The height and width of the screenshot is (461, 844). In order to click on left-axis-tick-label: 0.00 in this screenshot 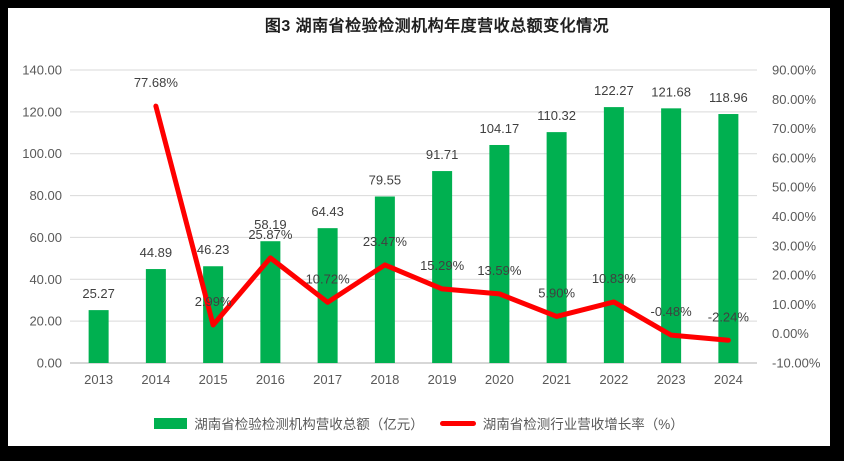, I will do `click(49, 363)`.